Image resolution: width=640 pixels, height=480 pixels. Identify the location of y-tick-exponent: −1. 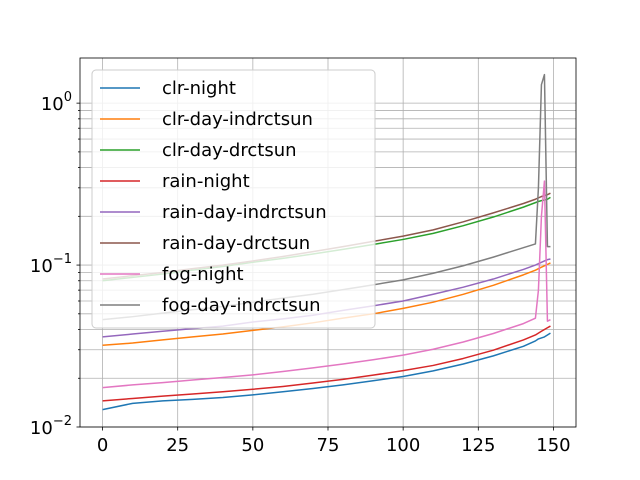
(62, 259).